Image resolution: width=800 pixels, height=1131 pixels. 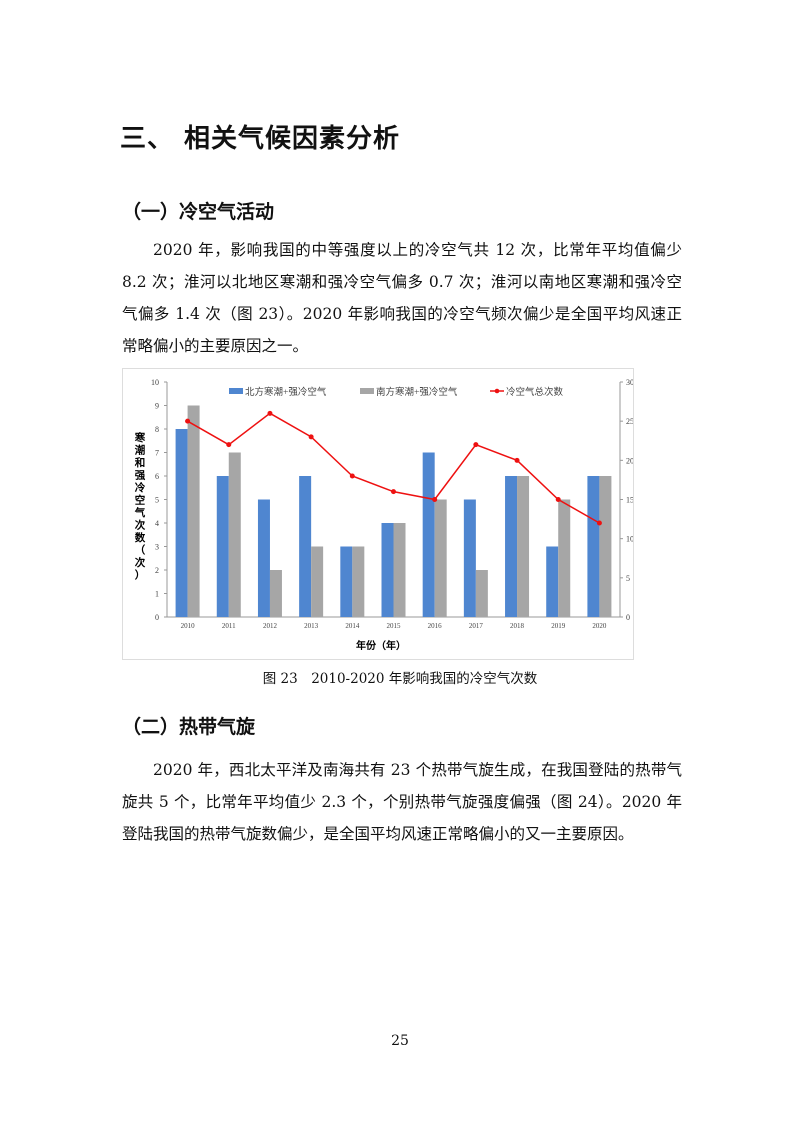 I want to click on y-tick-label: 5, so click(x=157, y=500).